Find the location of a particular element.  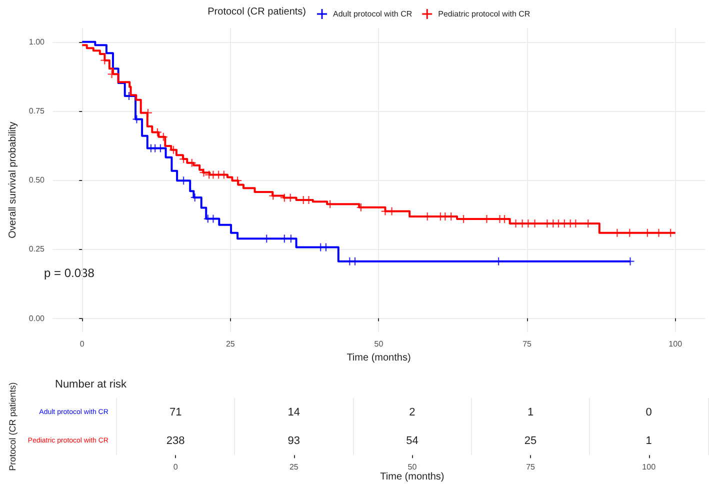

data-label: 0 is located at coordinates (649, 412).